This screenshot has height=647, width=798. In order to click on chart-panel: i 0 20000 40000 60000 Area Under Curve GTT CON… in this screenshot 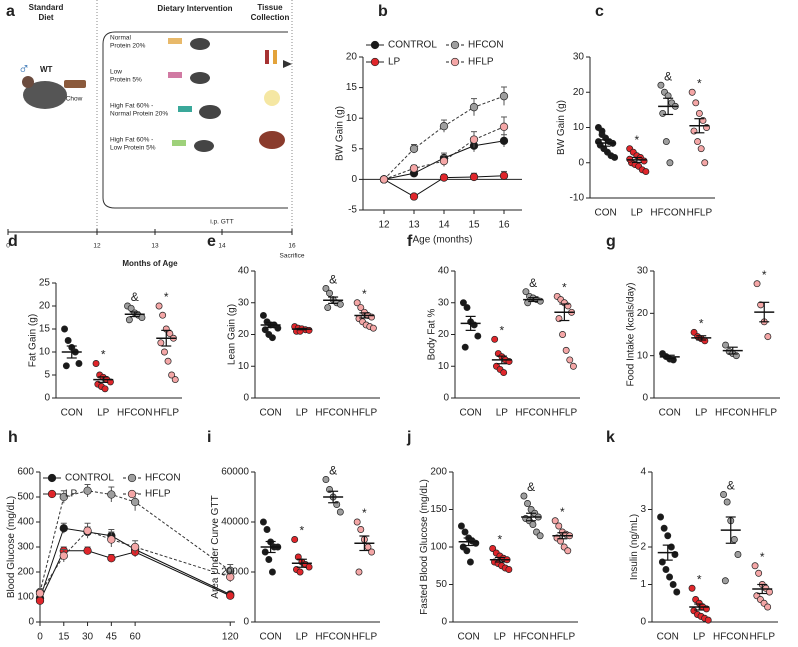, I will do `click(293, 536)`.